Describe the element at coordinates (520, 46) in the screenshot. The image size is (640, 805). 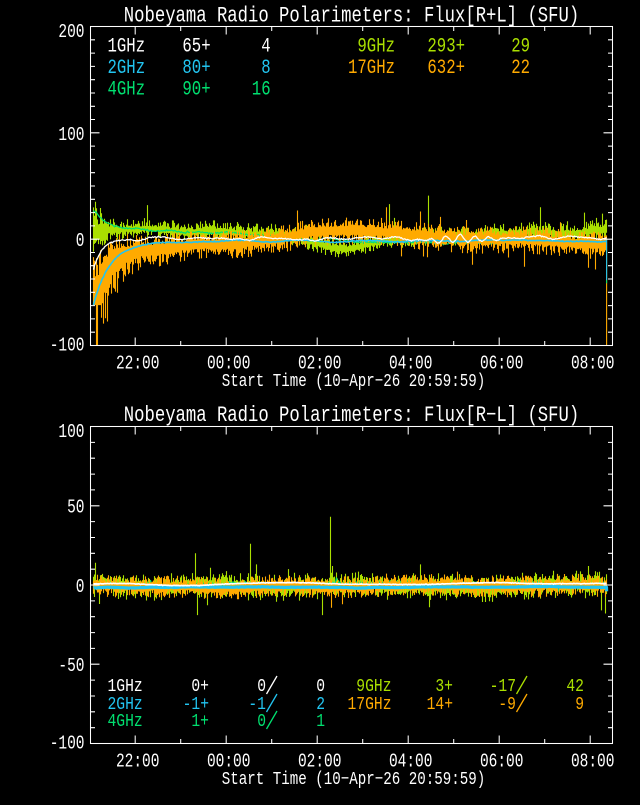
I see `svg-text: 29` at that location.